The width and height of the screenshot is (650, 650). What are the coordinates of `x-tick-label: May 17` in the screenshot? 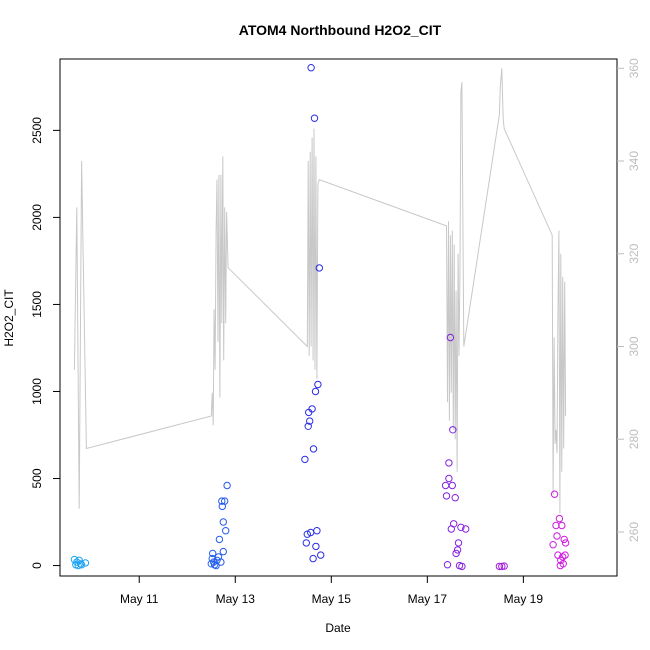 It's located at (428, 599).